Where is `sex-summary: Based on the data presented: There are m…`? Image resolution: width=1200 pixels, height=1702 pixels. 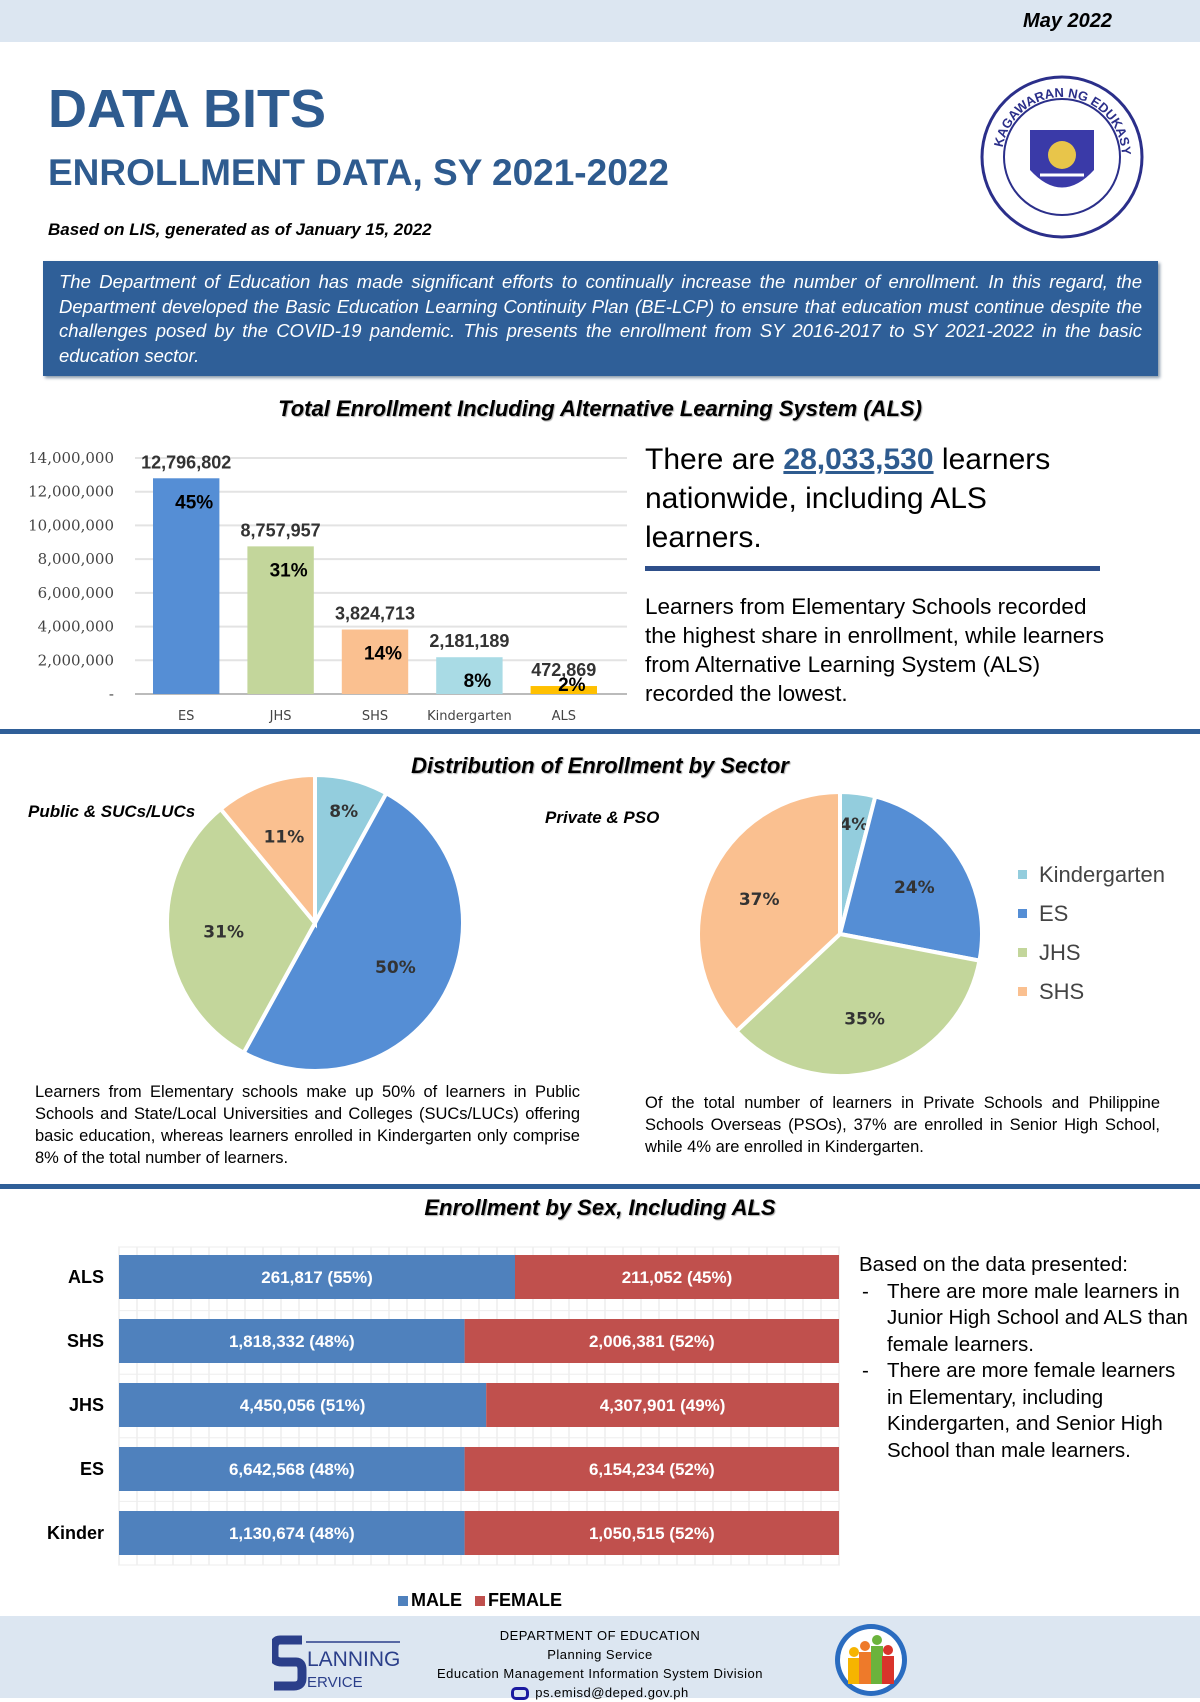 sex-summary: Based on the data presented: There are m… is located at coordinates (1026, 1358).